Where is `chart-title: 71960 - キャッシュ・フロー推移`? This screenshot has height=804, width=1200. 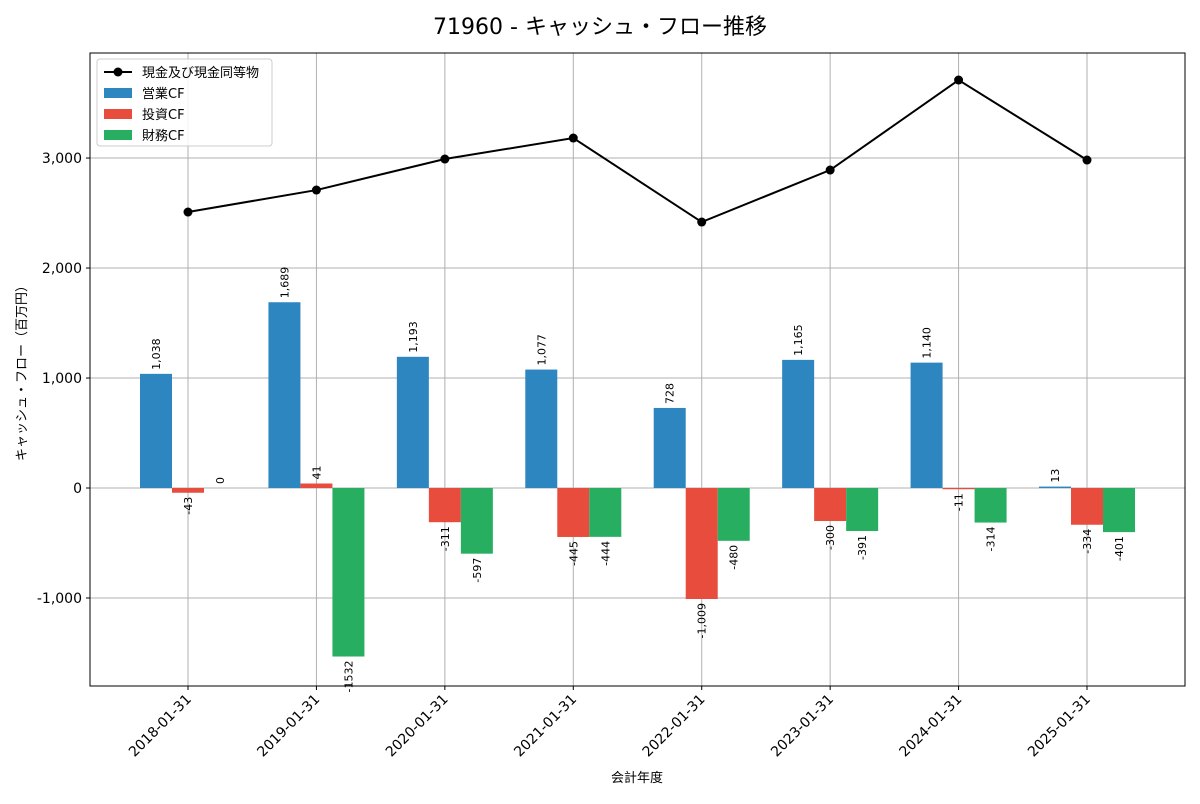 chart-title: 71960 - キャッシュ・フロー推移 is located at coordinates (600, 27).